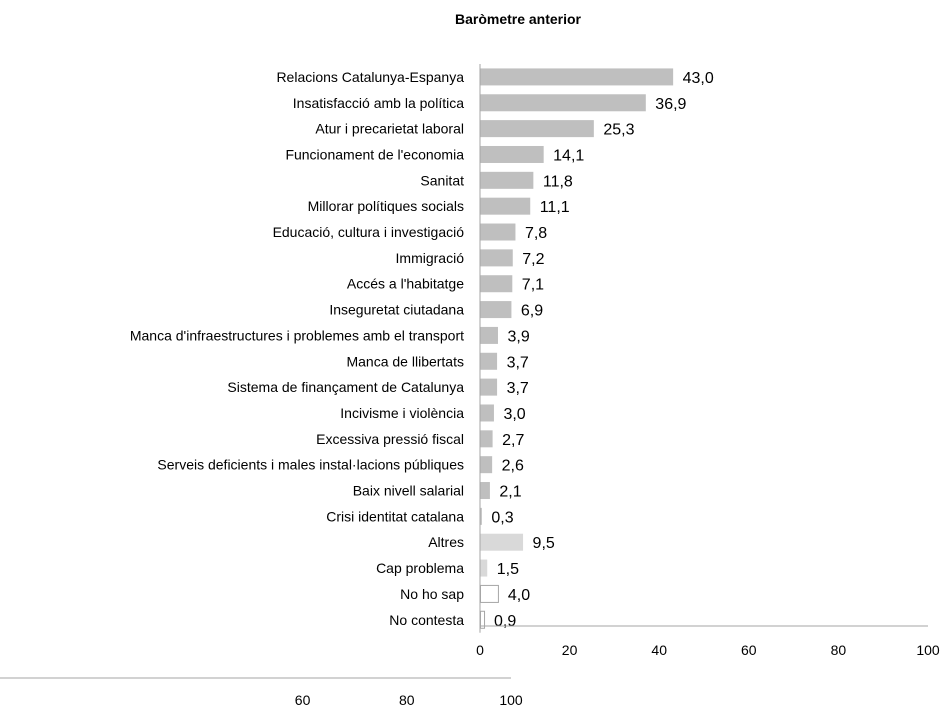 The width and height of the screenshot is (951, 709). I want to click on value-label: 25,3, so click(618, 130).